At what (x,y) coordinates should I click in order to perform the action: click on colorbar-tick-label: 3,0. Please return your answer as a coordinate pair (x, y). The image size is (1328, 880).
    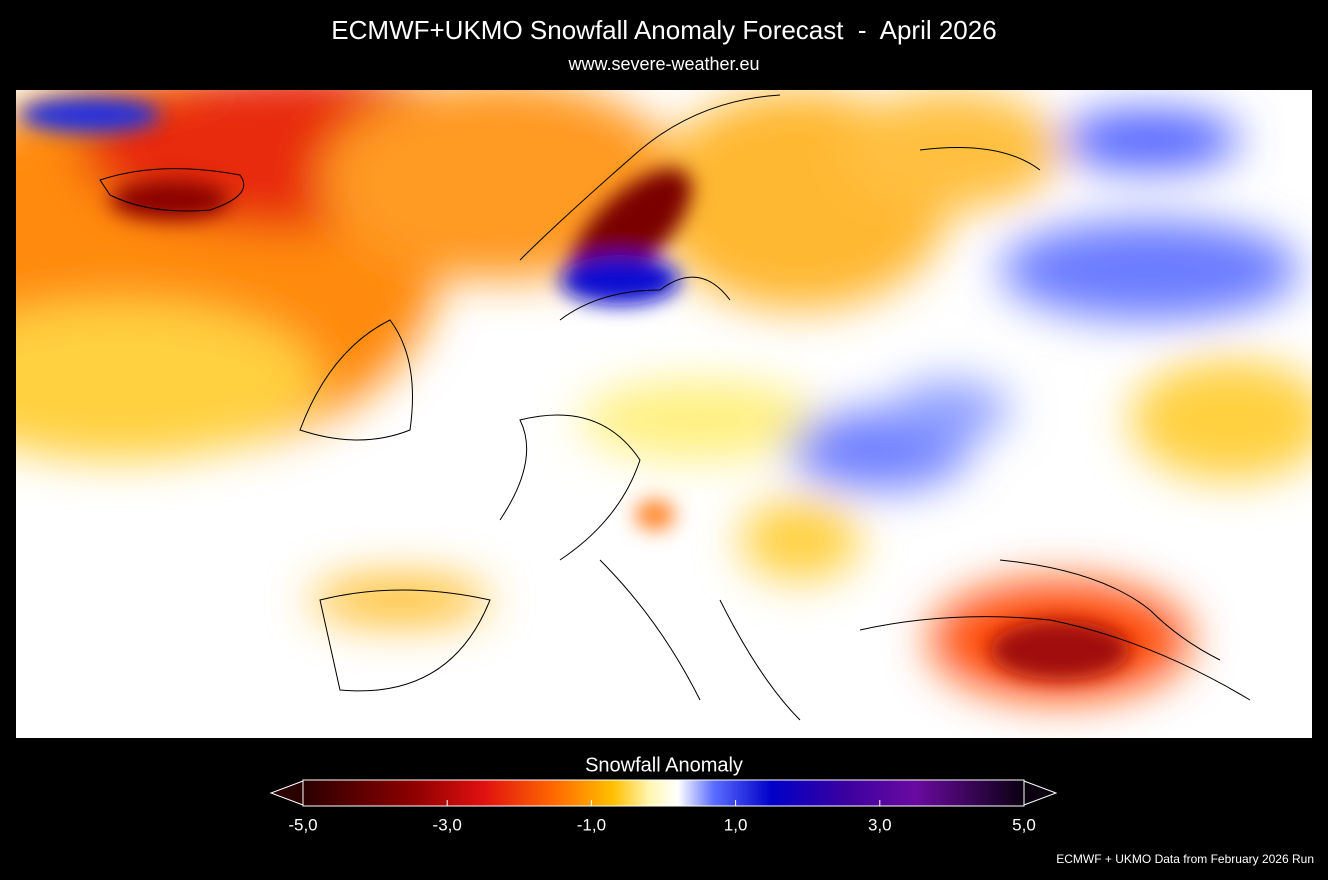
    Looking at the image, I should click on (880, 824).